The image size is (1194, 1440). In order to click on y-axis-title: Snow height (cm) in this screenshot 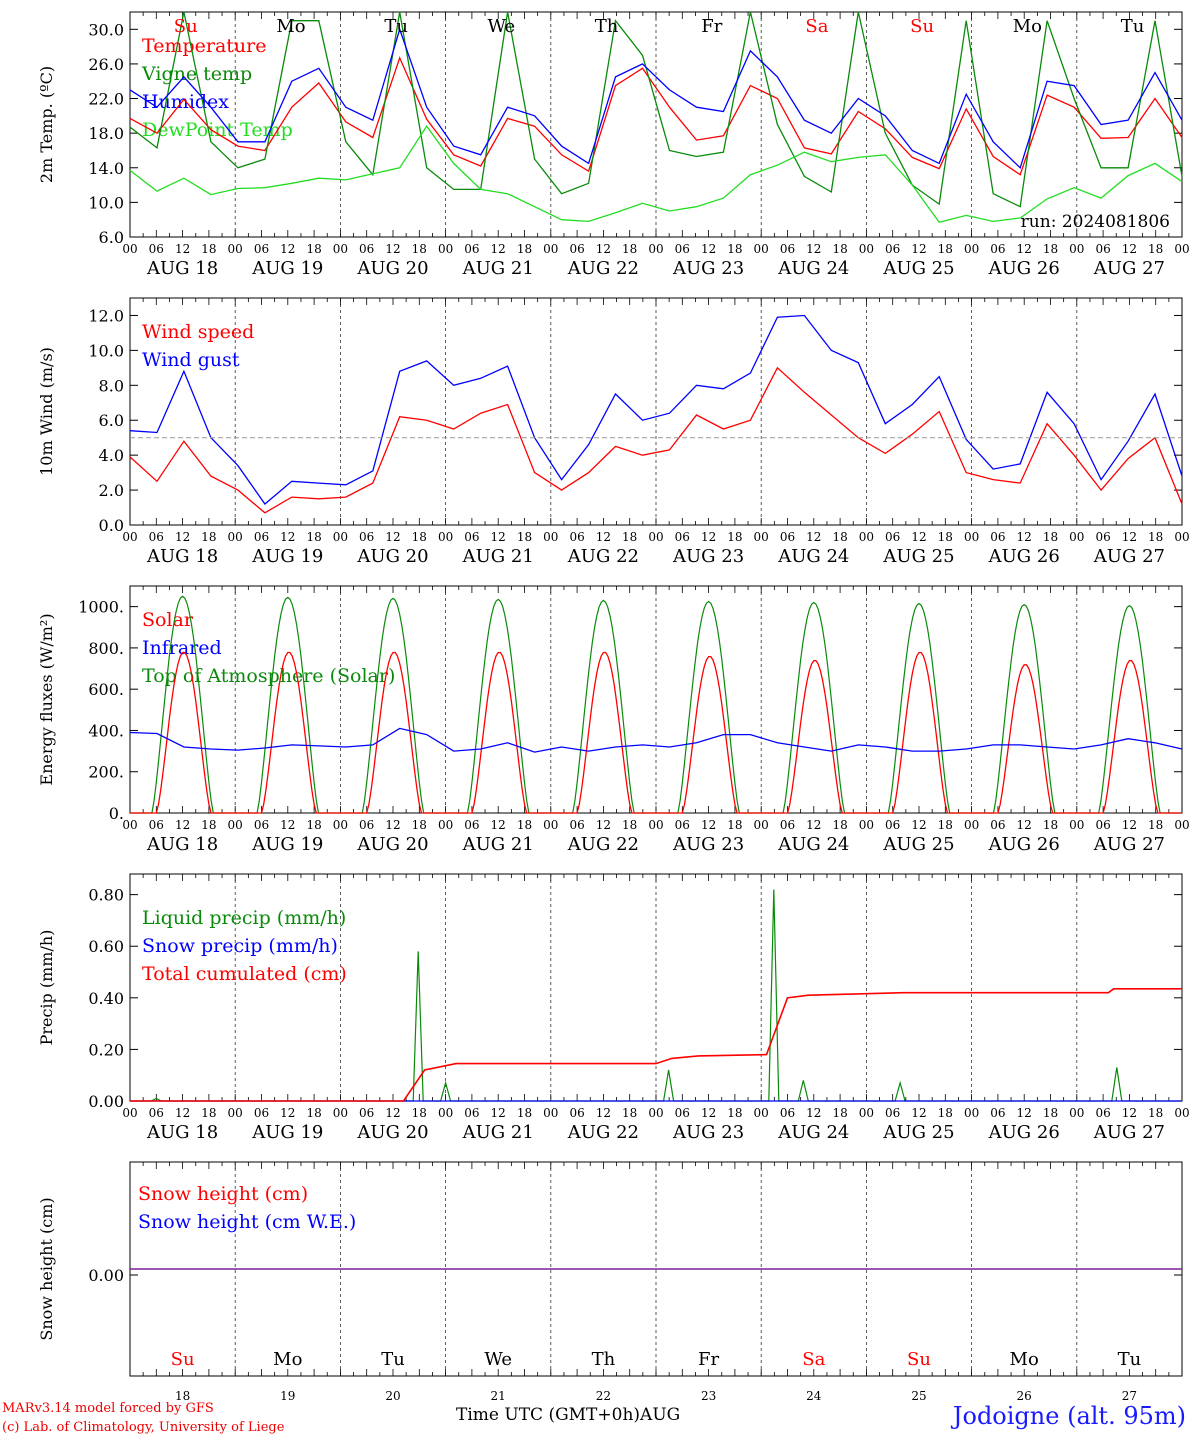, I will do `click(46, 1268)`.